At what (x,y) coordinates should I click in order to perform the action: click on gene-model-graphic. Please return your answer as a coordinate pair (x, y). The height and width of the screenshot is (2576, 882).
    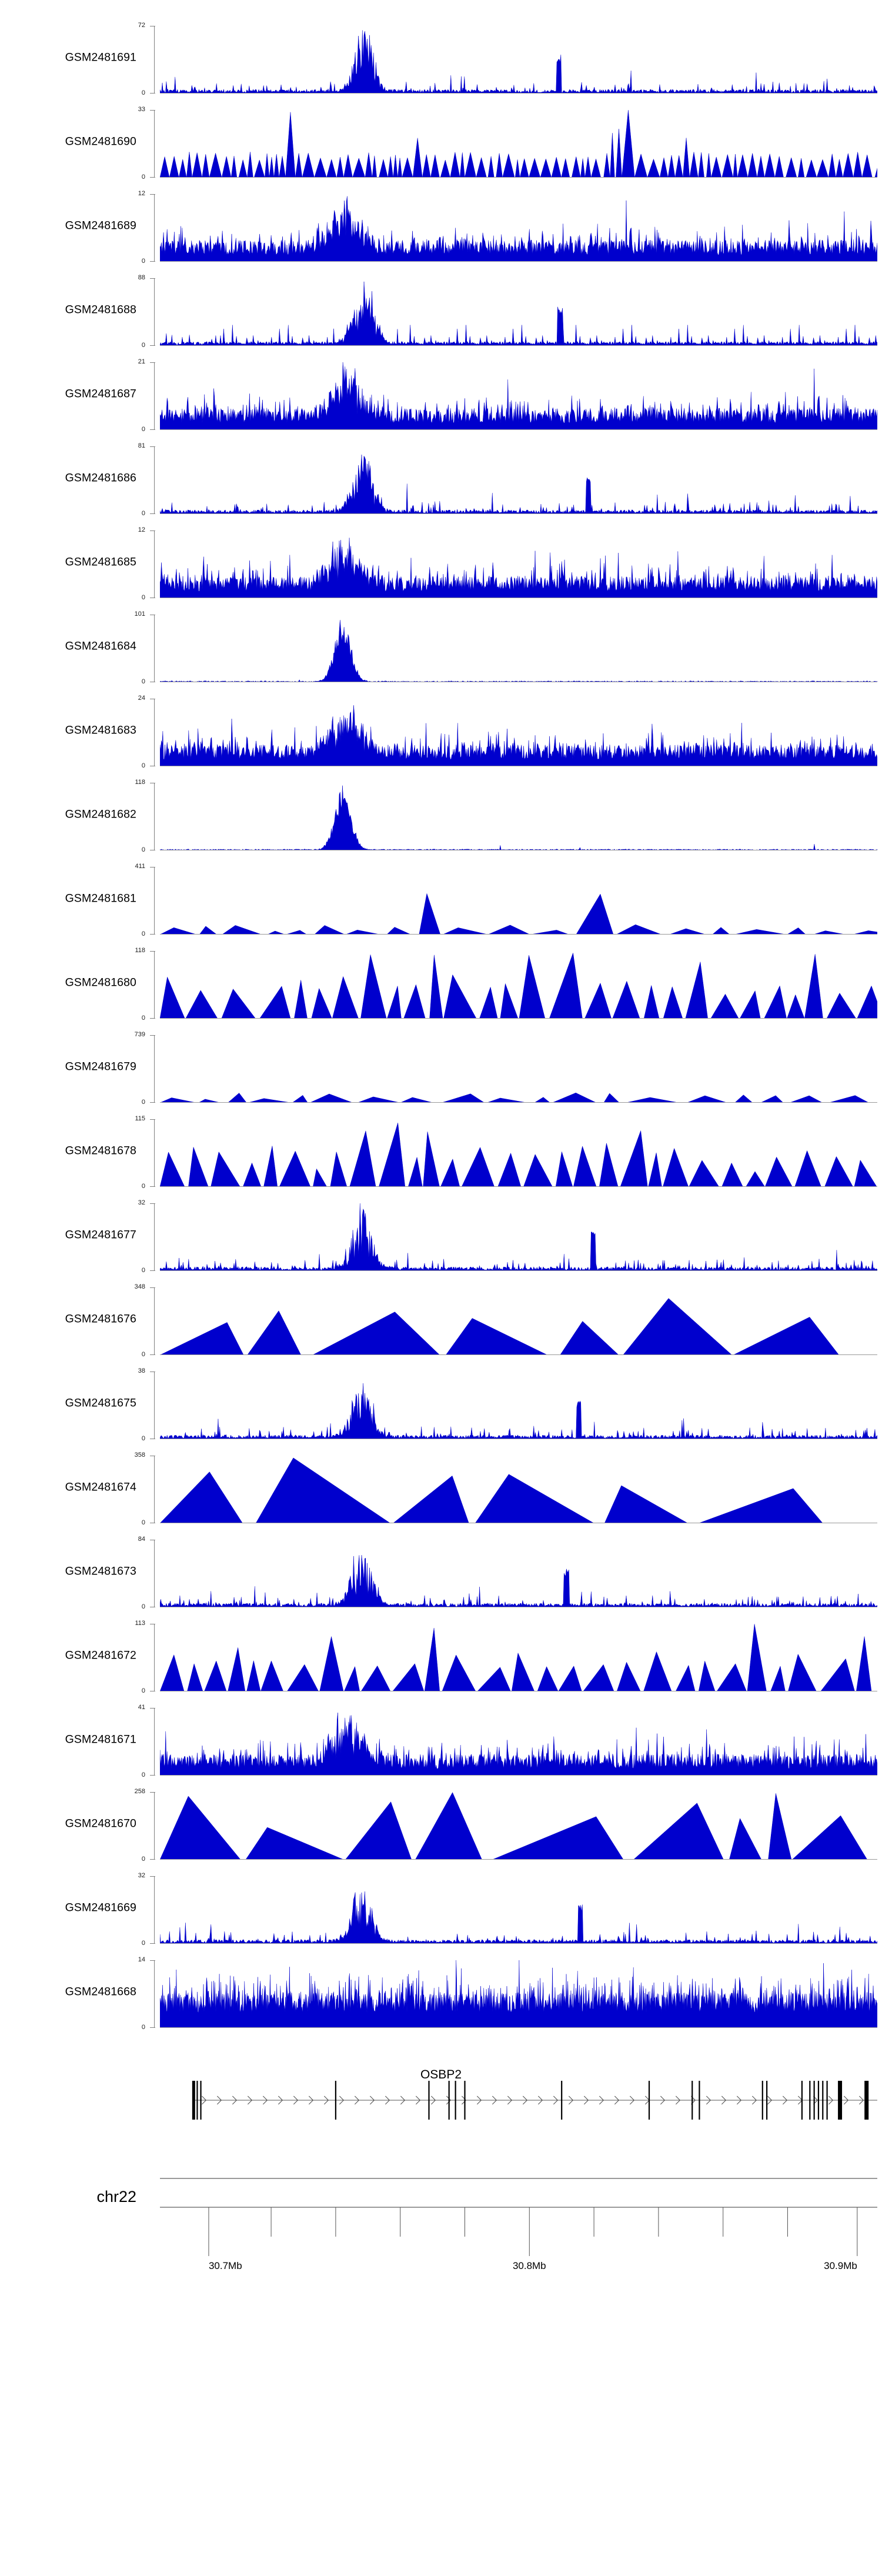
    Looking at the image, I should click on (441, 2097).